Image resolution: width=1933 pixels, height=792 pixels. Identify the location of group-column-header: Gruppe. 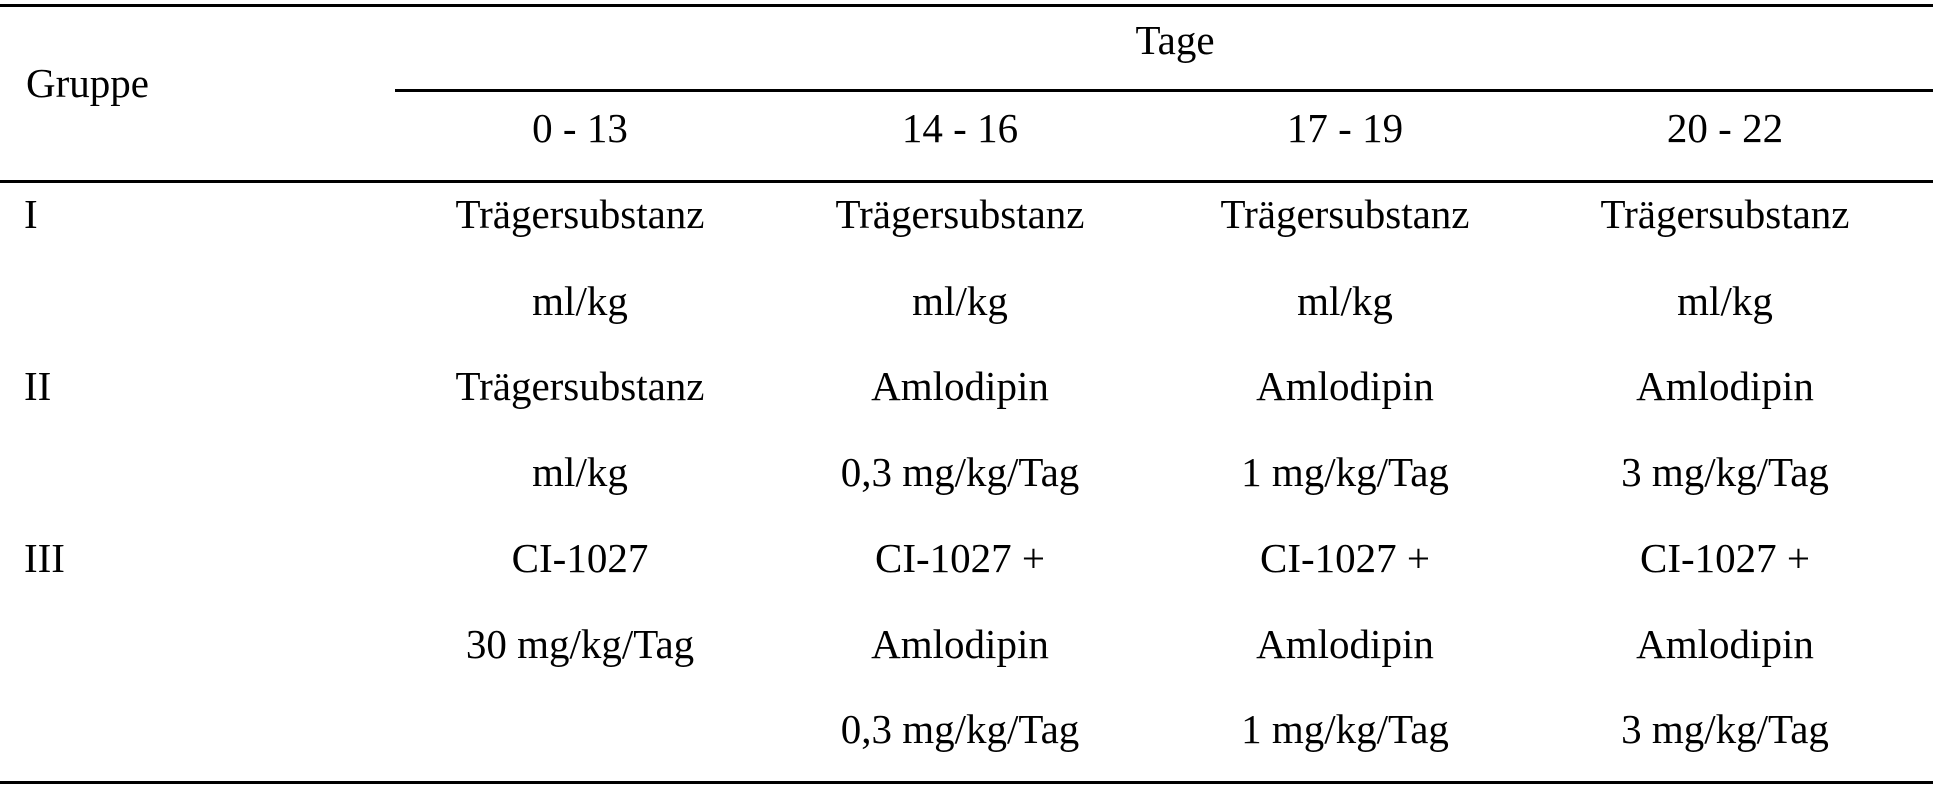
(87, 83).